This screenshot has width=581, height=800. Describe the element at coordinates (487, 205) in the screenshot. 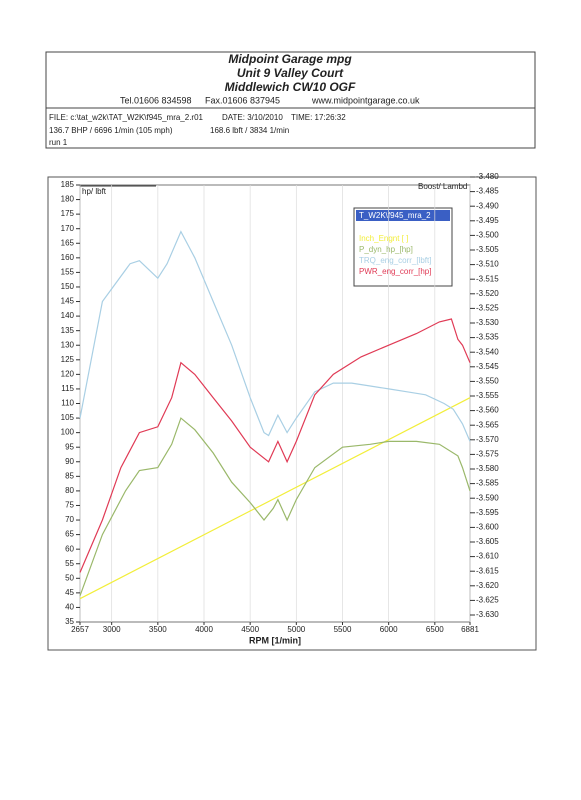

I see `y2-tick-label: -3.490` at that location.